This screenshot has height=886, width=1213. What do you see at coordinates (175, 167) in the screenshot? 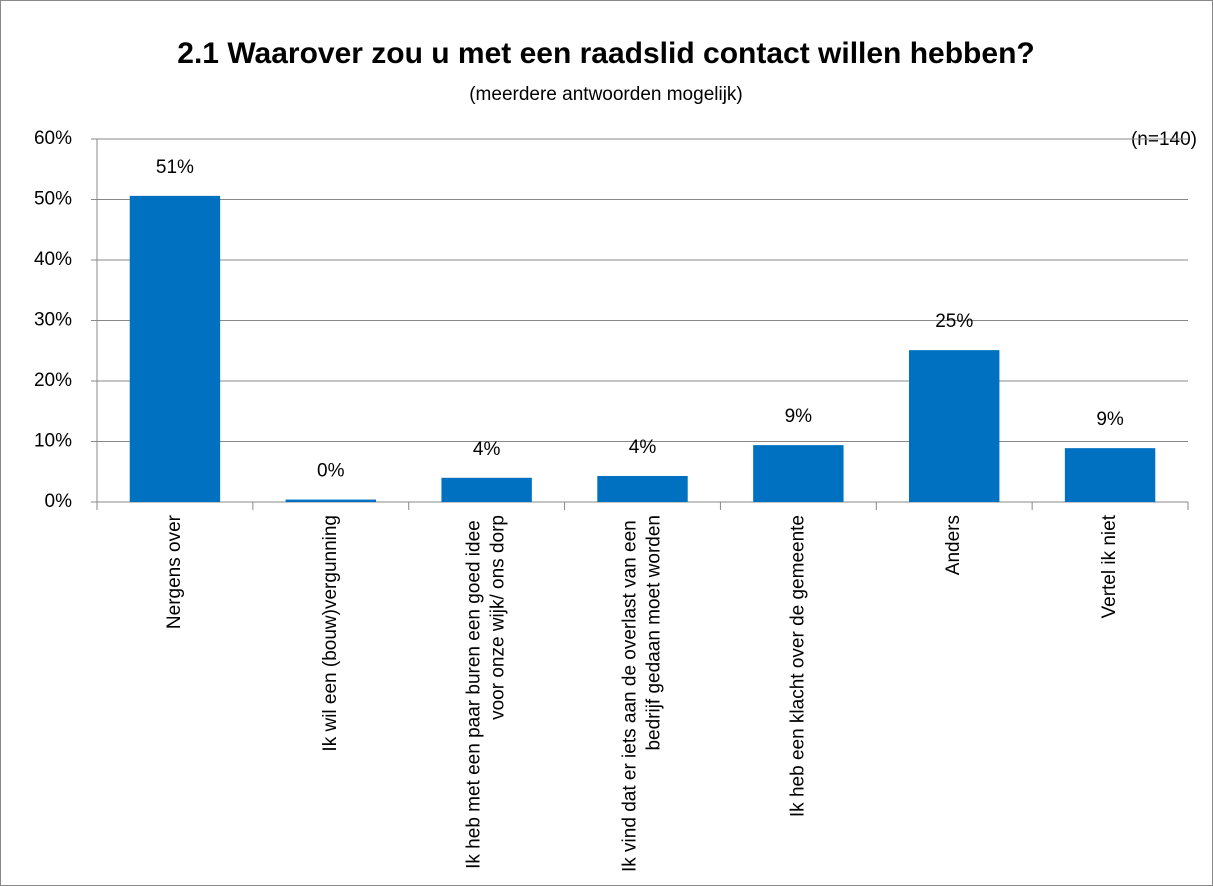
I see `data-label: 51%` at bounding box center [175, 167].